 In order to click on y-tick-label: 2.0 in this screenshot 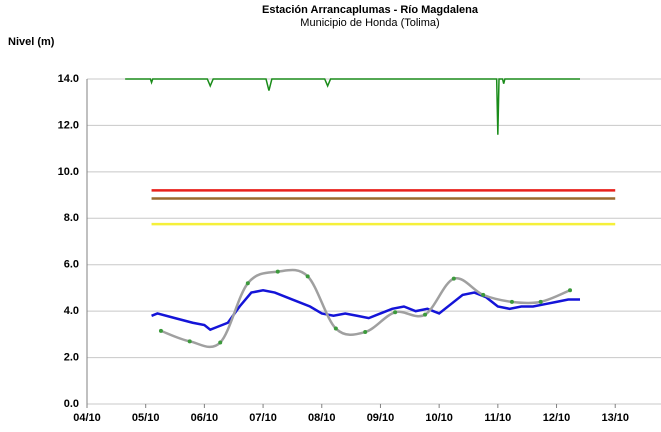, I will do `click(71, 357)`.